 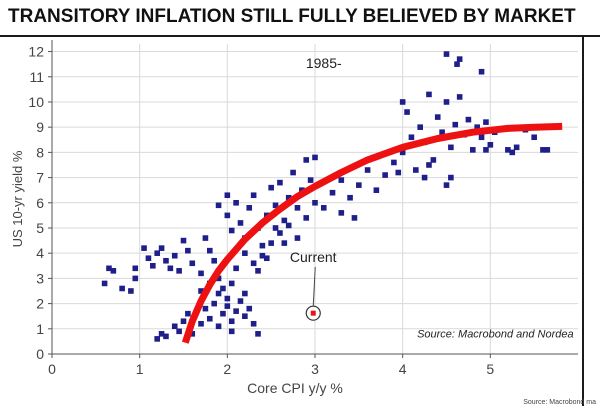 I want to click on x-tick-label: 0, so click(x=52, y=369).